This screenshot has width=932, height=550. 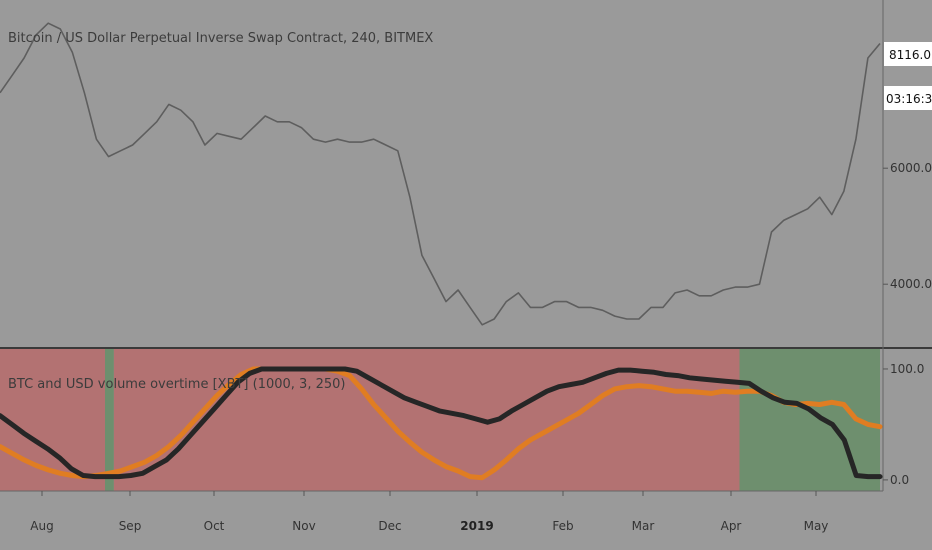 What do you see at coordinates (907, 369) in the screenshot?
I see `indicator-tick-label: 100.0` at bounding box center [907, 369].